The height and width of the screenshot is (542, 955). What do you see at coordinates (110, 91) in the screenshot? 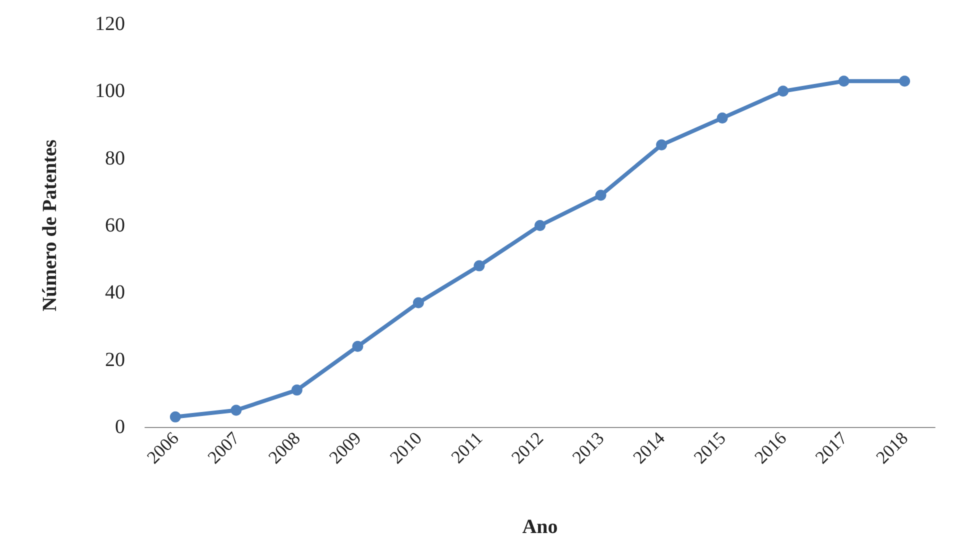
I see `y-tick-label: 100` at bounding box center [110, 91].